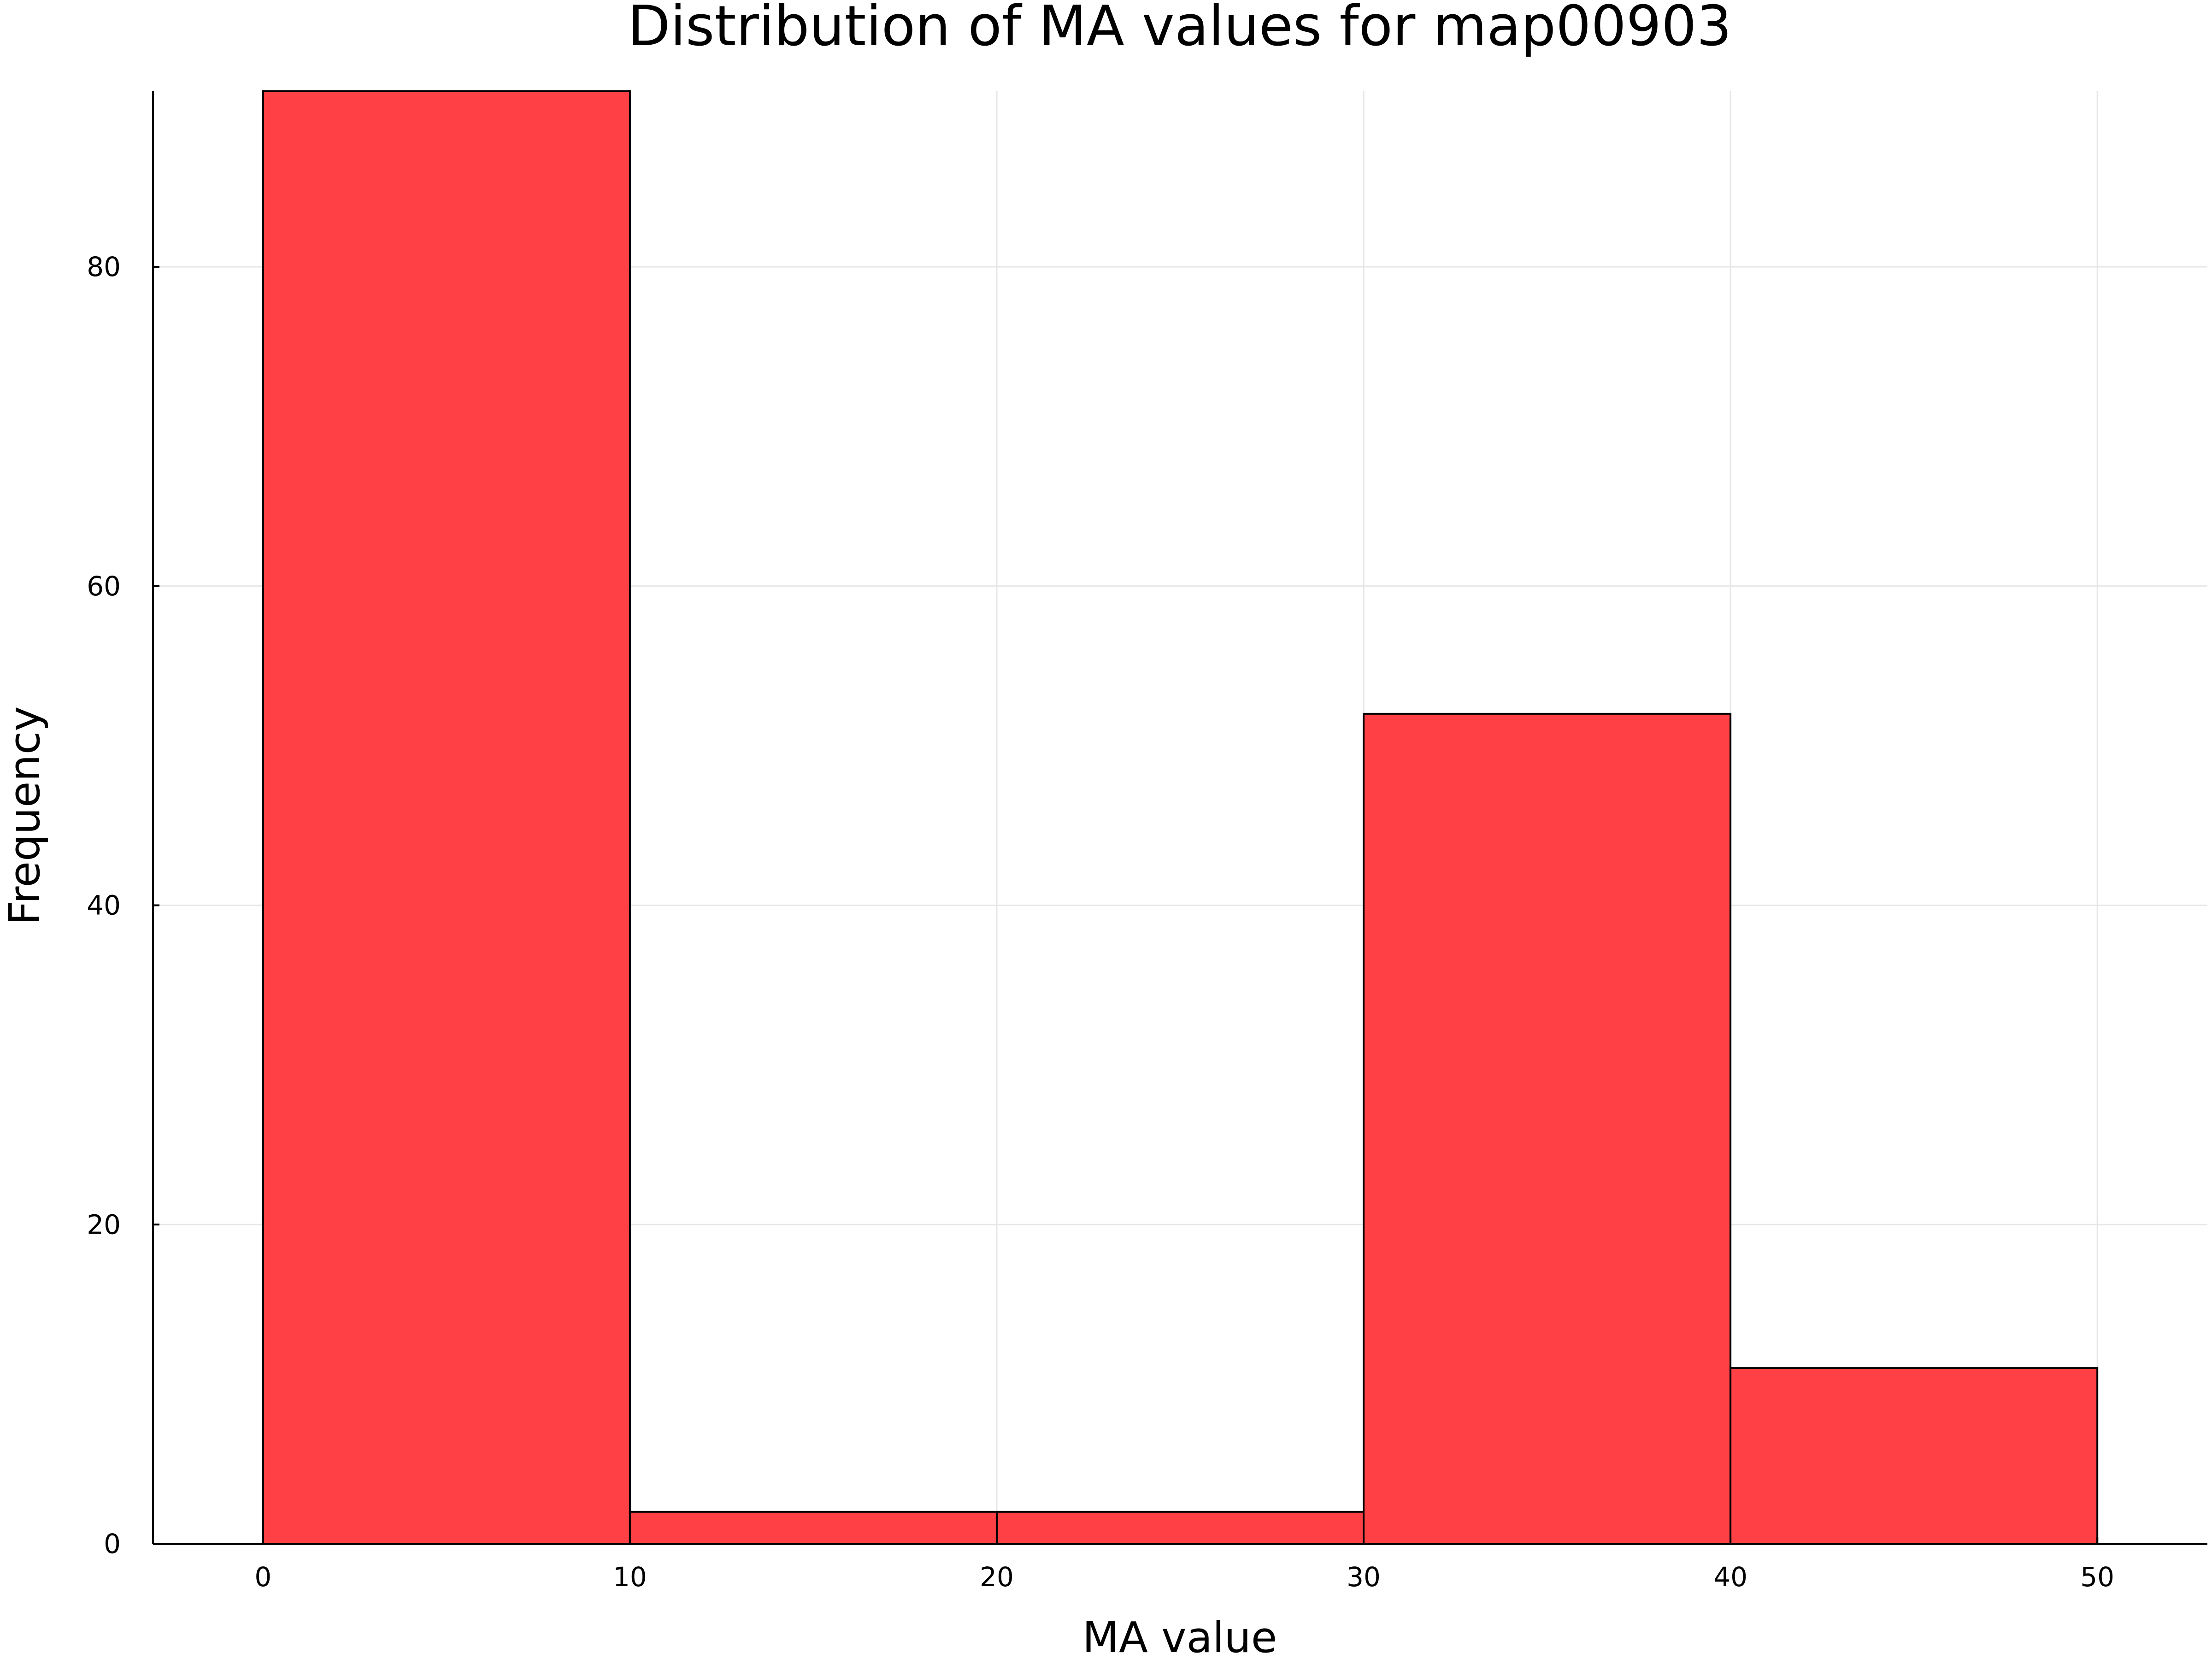 Image resolution: width=2212 pixels, height=1659 pixels. I want to click on y-tick-label-4: 80, so click(104, 266).